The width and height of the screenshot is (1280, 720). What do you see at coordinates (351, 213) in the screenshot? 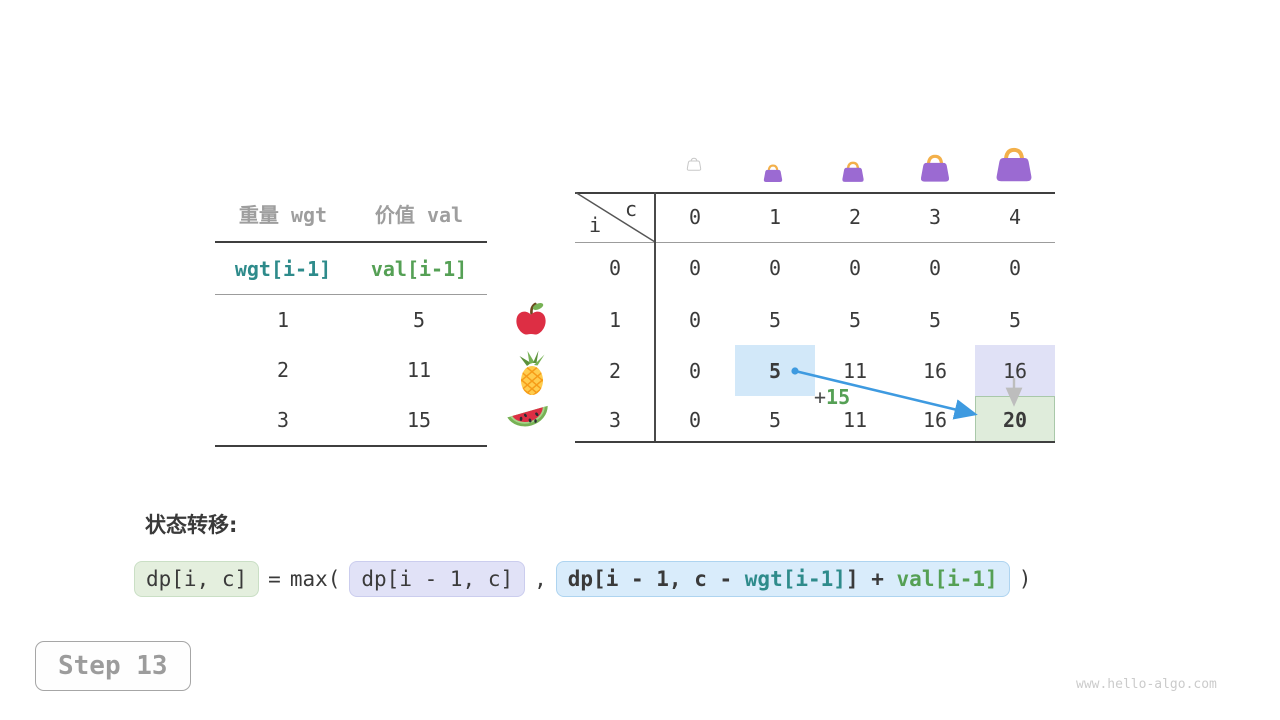
I see `items-table-header: 重量 wgt 价值 val` at bounding box center [351, 213].